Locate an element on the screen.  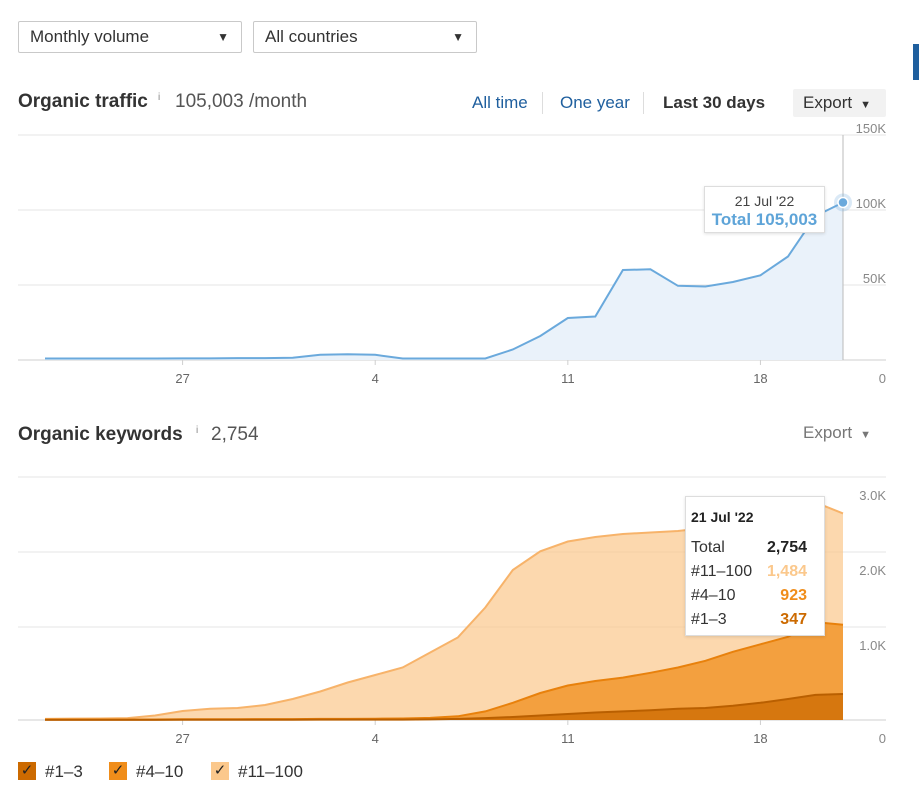
tooltip-total: Total 105,003 is located at coordinates (764, 219).